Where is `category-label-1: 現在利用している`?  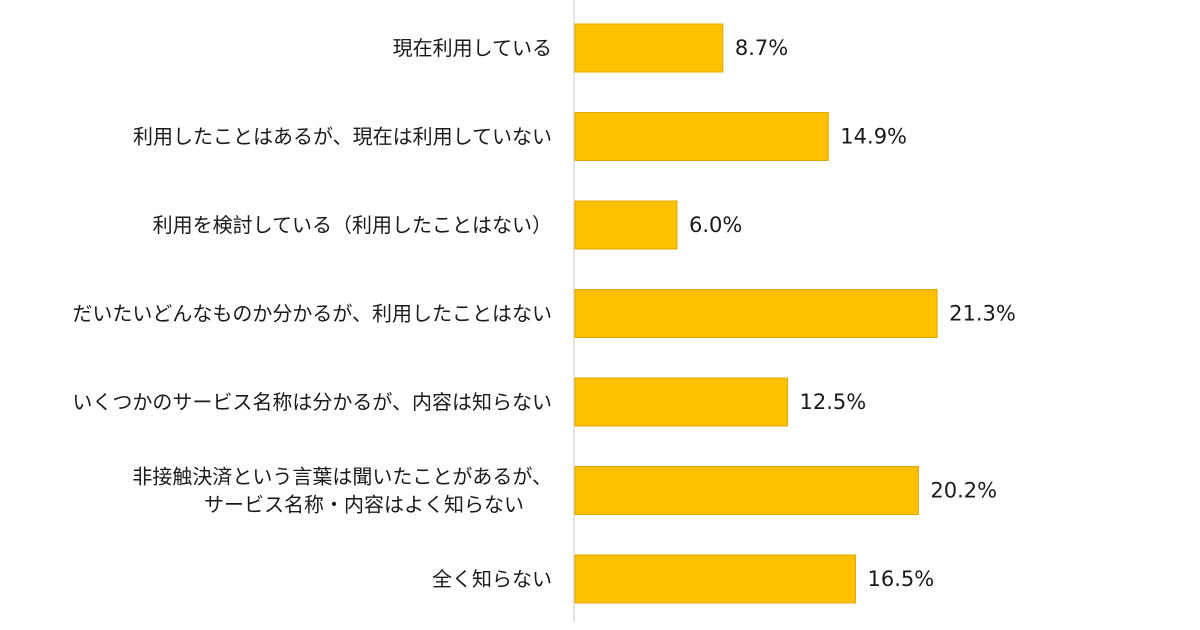
category-label-1: 現在利用している is located at coordinates (472, 48).